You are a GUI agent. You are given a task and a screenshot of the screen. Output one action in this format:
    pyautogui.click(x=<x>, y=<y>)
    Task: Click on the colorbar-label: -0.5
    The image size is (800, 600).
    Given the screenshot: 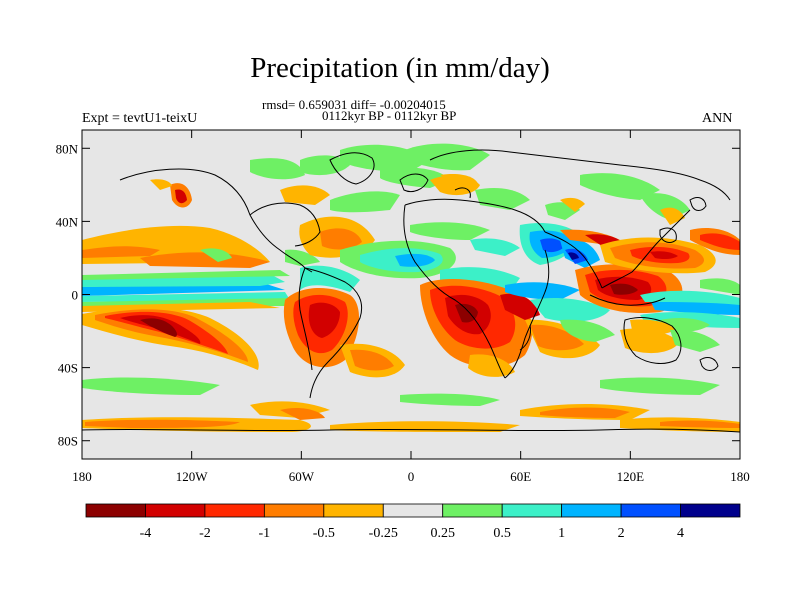 What is the action you would take?
    pyautogui.click(x=324, y=533)
    